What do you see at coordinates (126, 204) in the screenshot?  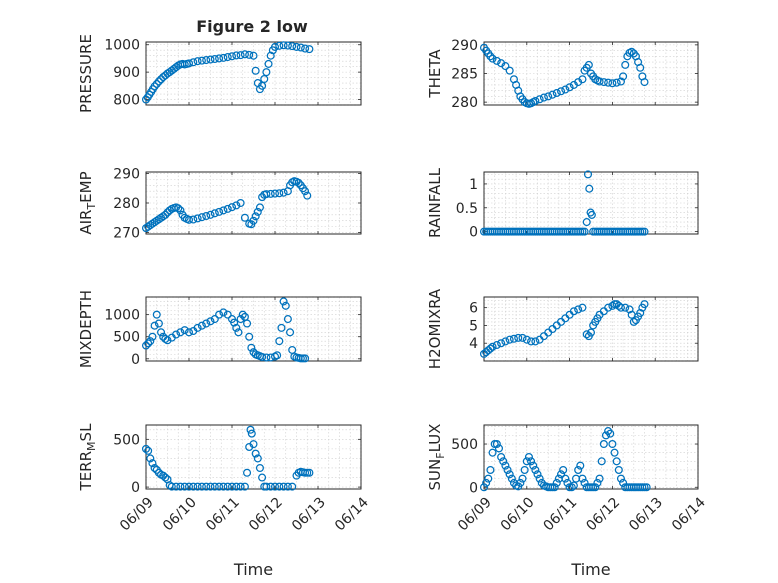 I see `y-tick-label: 280` at bounding box center [126, 204].